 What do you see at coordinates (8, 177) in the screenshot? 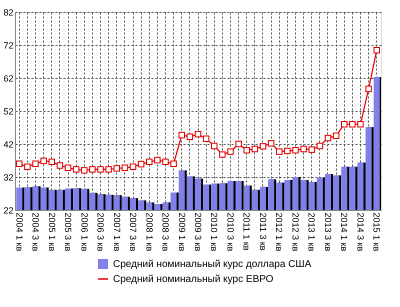
I see `y-tick-label: 32` at bounding box center [8, 177].